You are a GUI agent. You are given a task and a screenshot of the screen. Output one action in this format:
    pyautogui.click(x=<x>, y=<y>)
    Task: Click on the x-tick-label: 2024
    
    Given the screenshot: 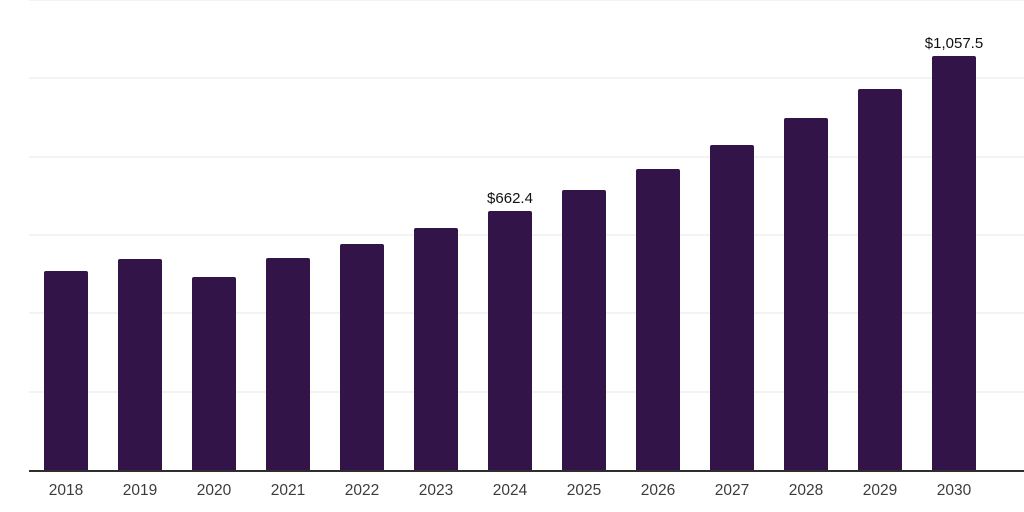 What is the action you would take?
    pyautogui.click(x=510, y=490)
    